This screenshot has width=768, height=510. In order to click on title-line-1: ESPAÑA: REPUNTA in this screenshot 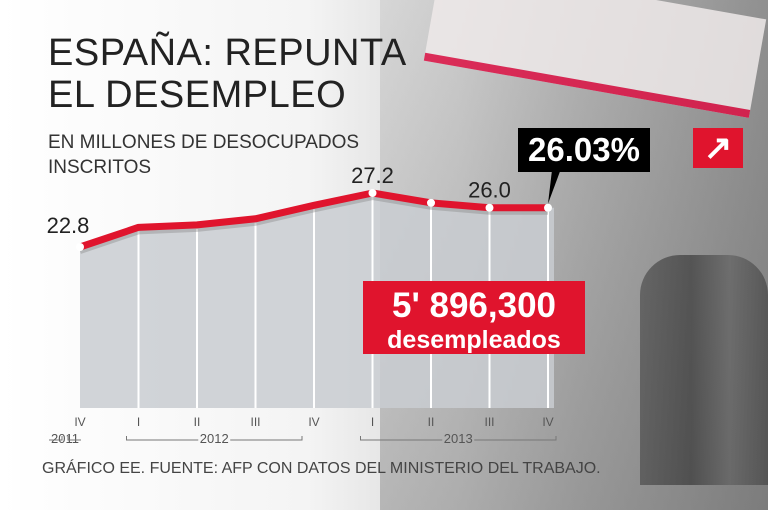, I will do `click(227, 53)`.